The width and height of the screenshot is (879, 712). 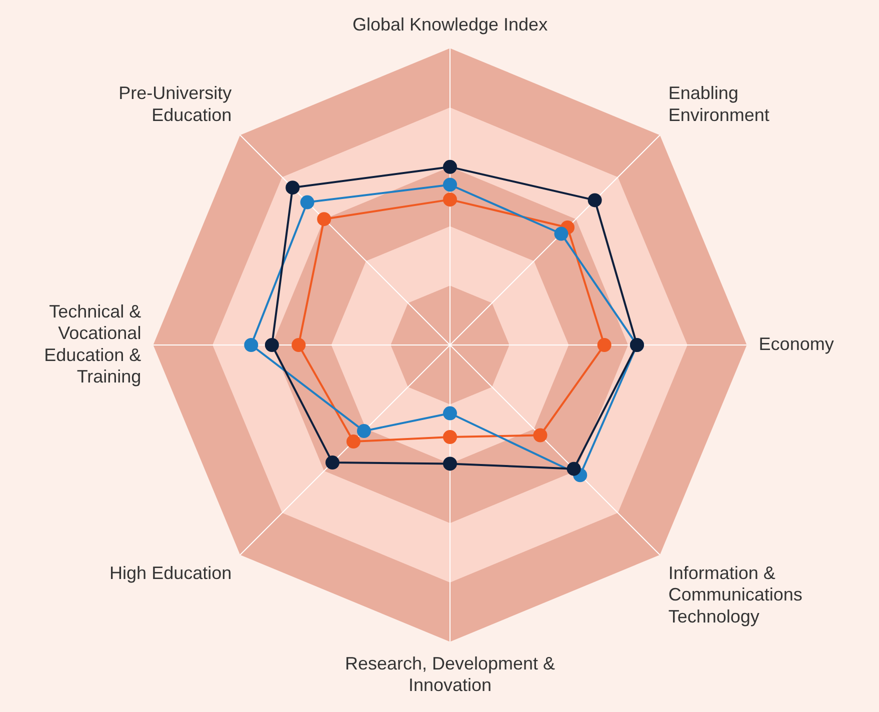 What do you see at coordinates (450, 675) in the screenshot?
I see `spoke-label: Research, Development & Innovation` at bounding box center [450, 675].